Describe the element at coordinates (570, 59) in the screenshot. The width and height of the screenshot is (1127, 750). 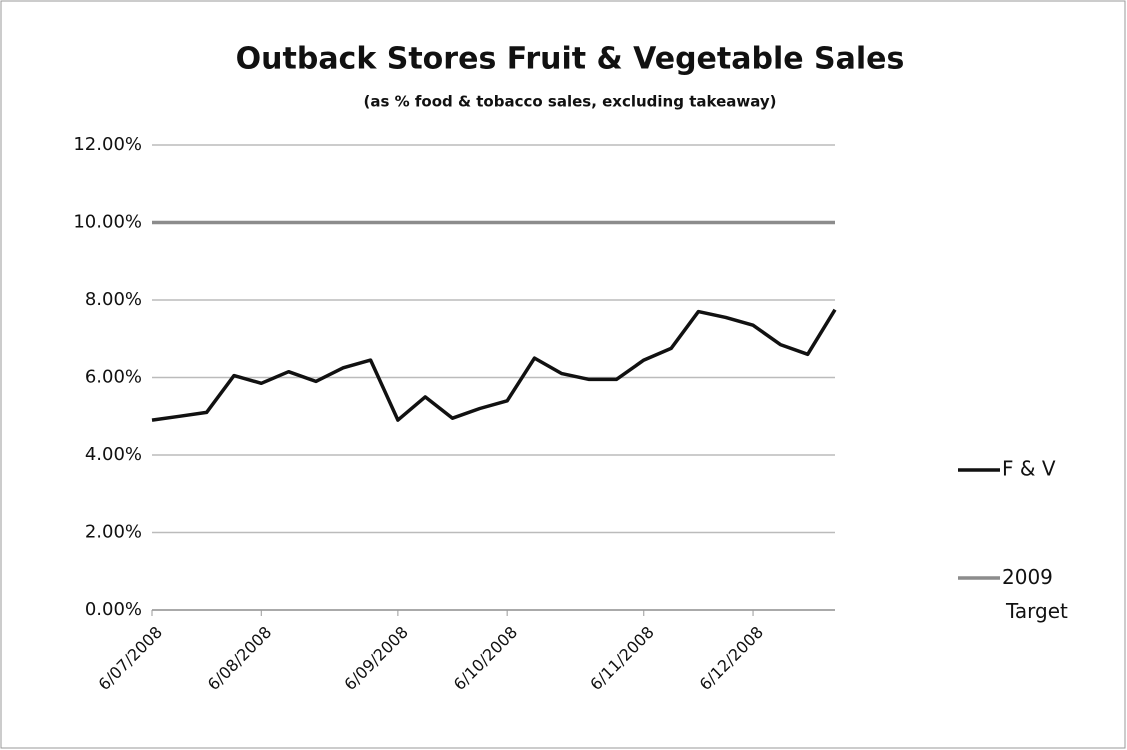
I see `chart-title: Outback Stores Fruit & Vegetable Sales` at that location.